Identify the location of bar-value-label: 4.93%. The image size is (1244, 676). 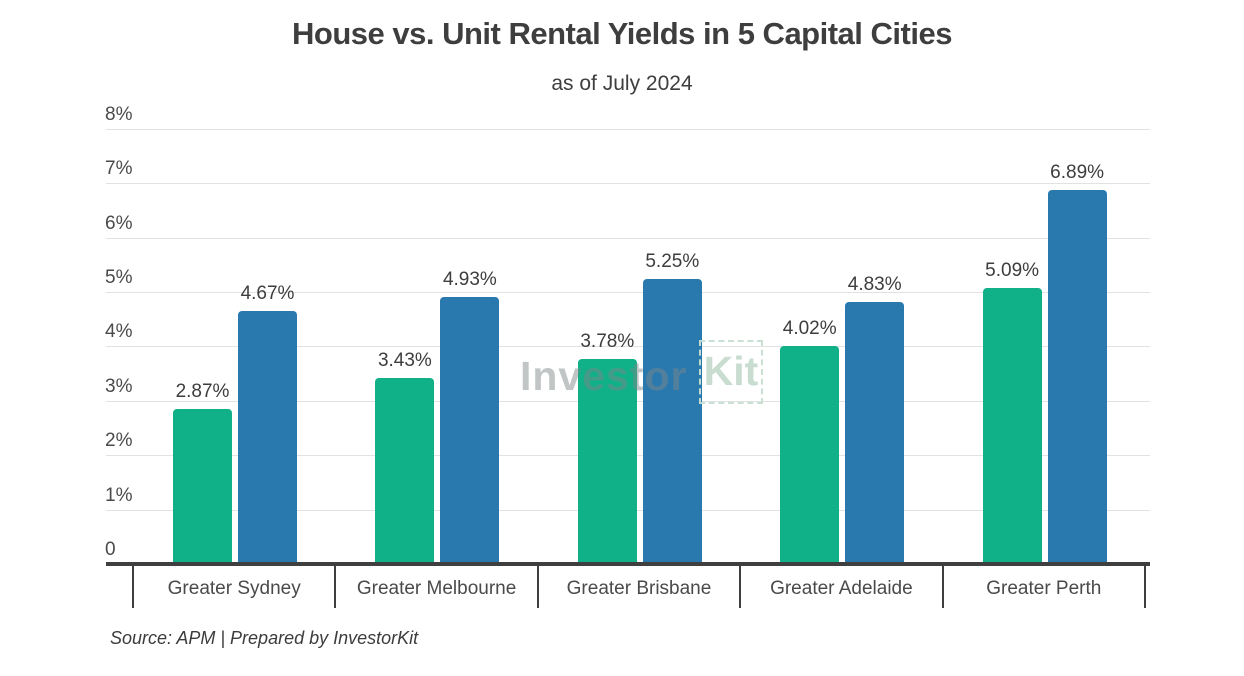
(469, 279).